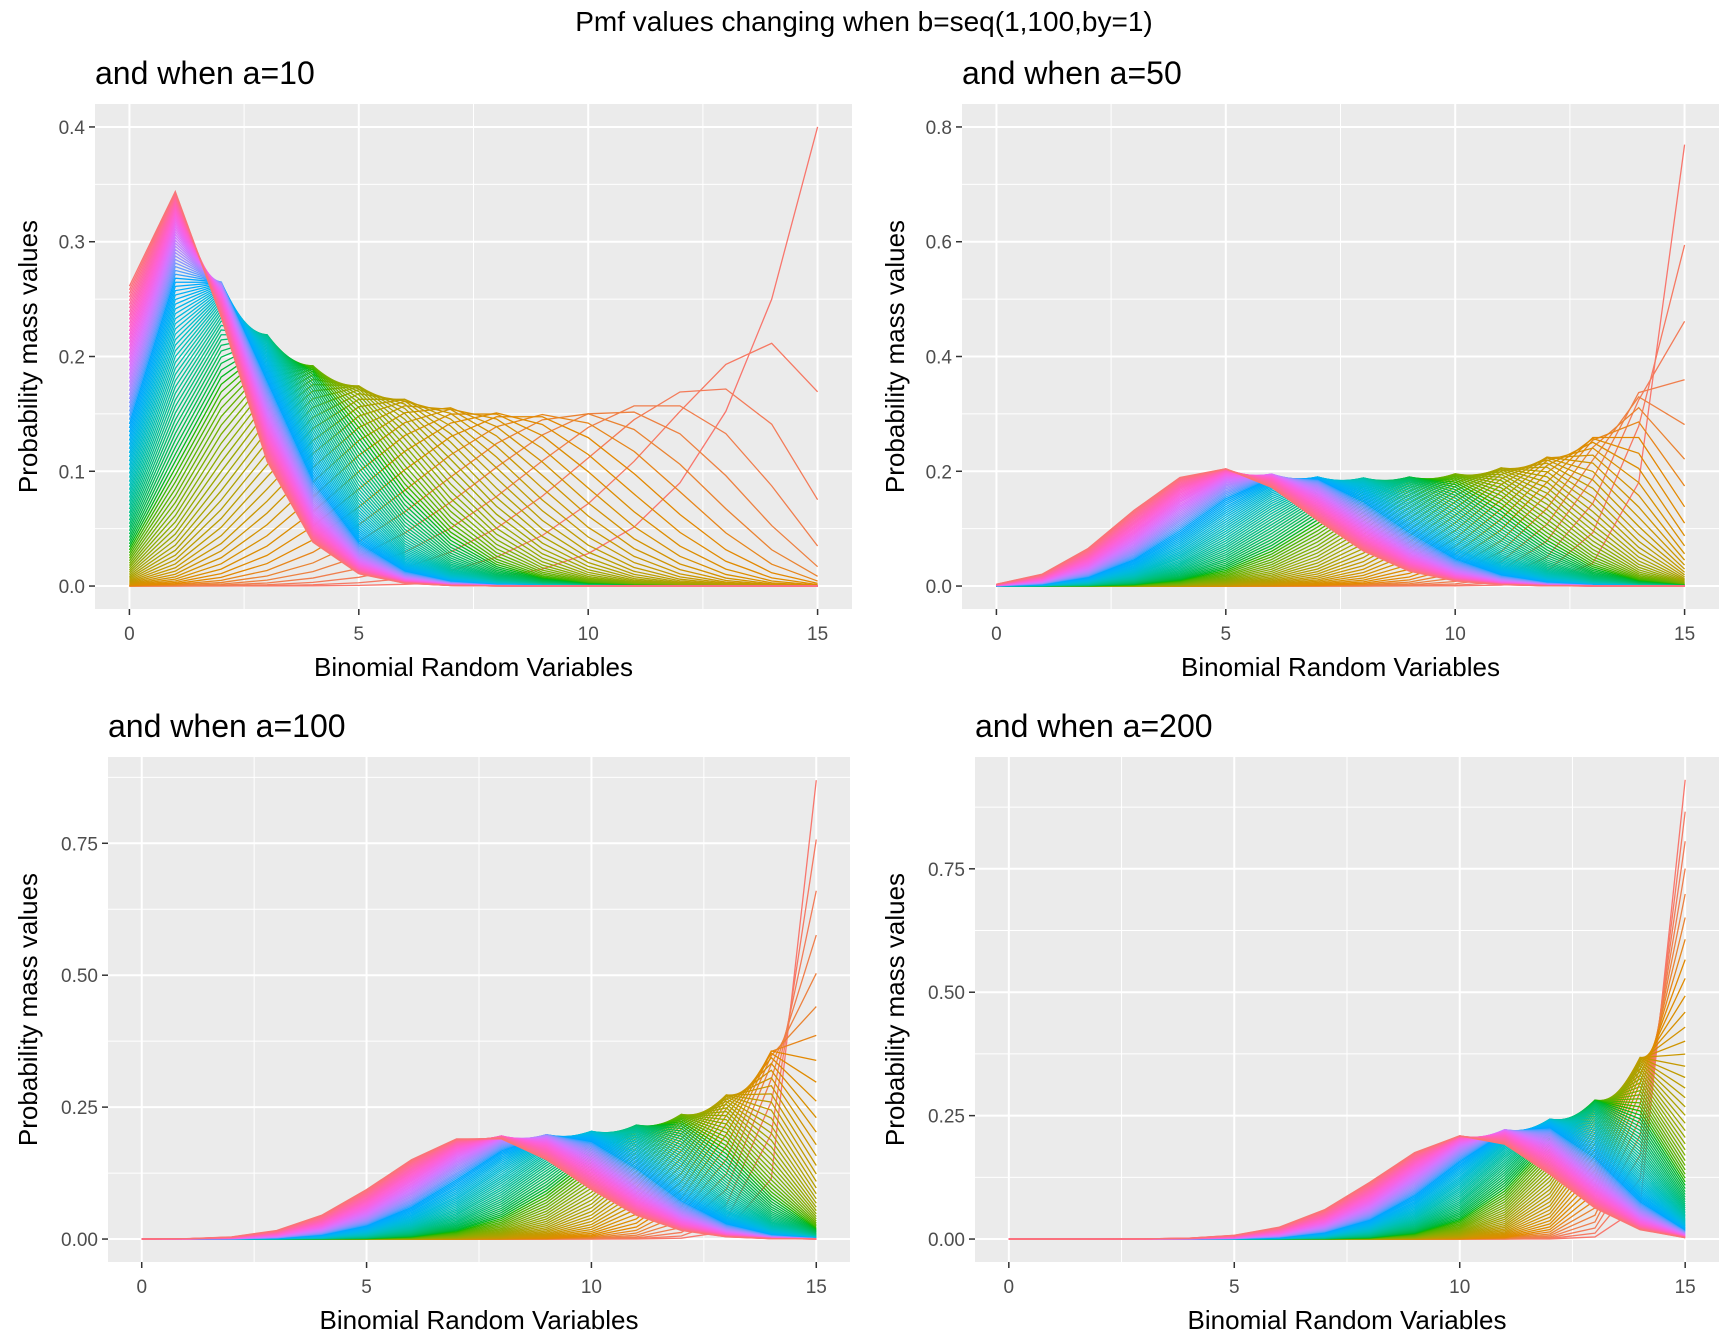  I want to click on series-line-b7, so click(473, 500).